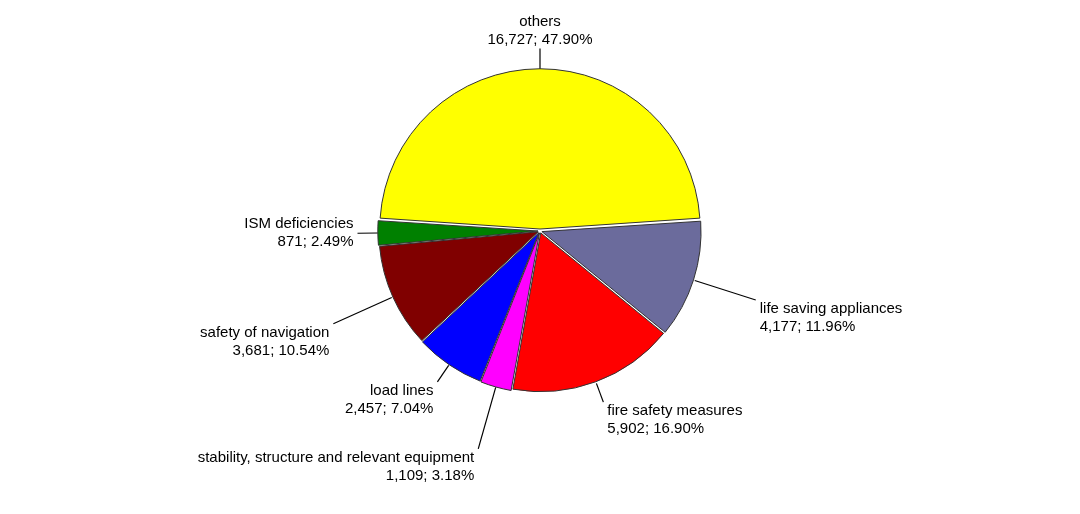  I want to click on slice-label: load lines, so click(402, 390).